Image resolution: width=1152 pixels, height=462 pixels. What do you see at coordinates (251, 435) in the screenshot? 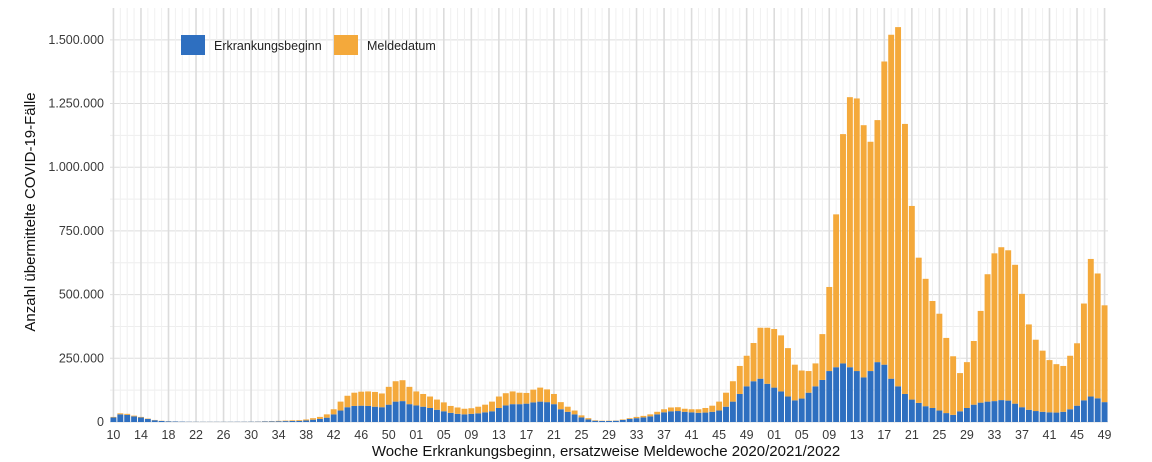
I see `x-tick-label: 30` at bounding box center [251, 435].